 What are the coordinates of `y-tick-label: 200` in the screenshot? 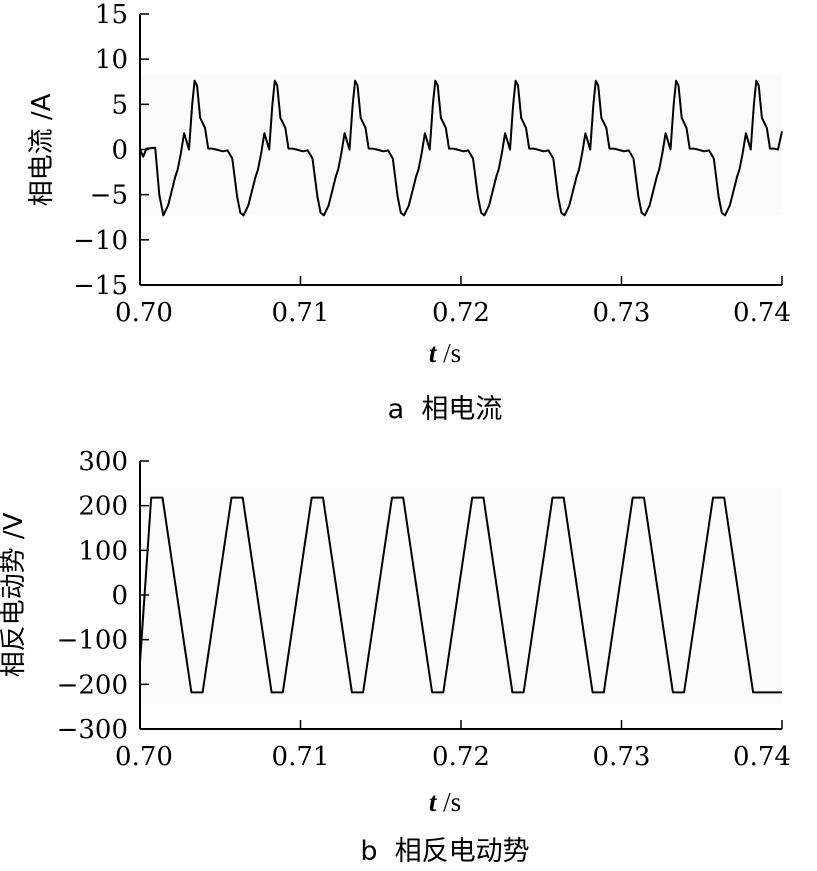 It's located at (103, 507).